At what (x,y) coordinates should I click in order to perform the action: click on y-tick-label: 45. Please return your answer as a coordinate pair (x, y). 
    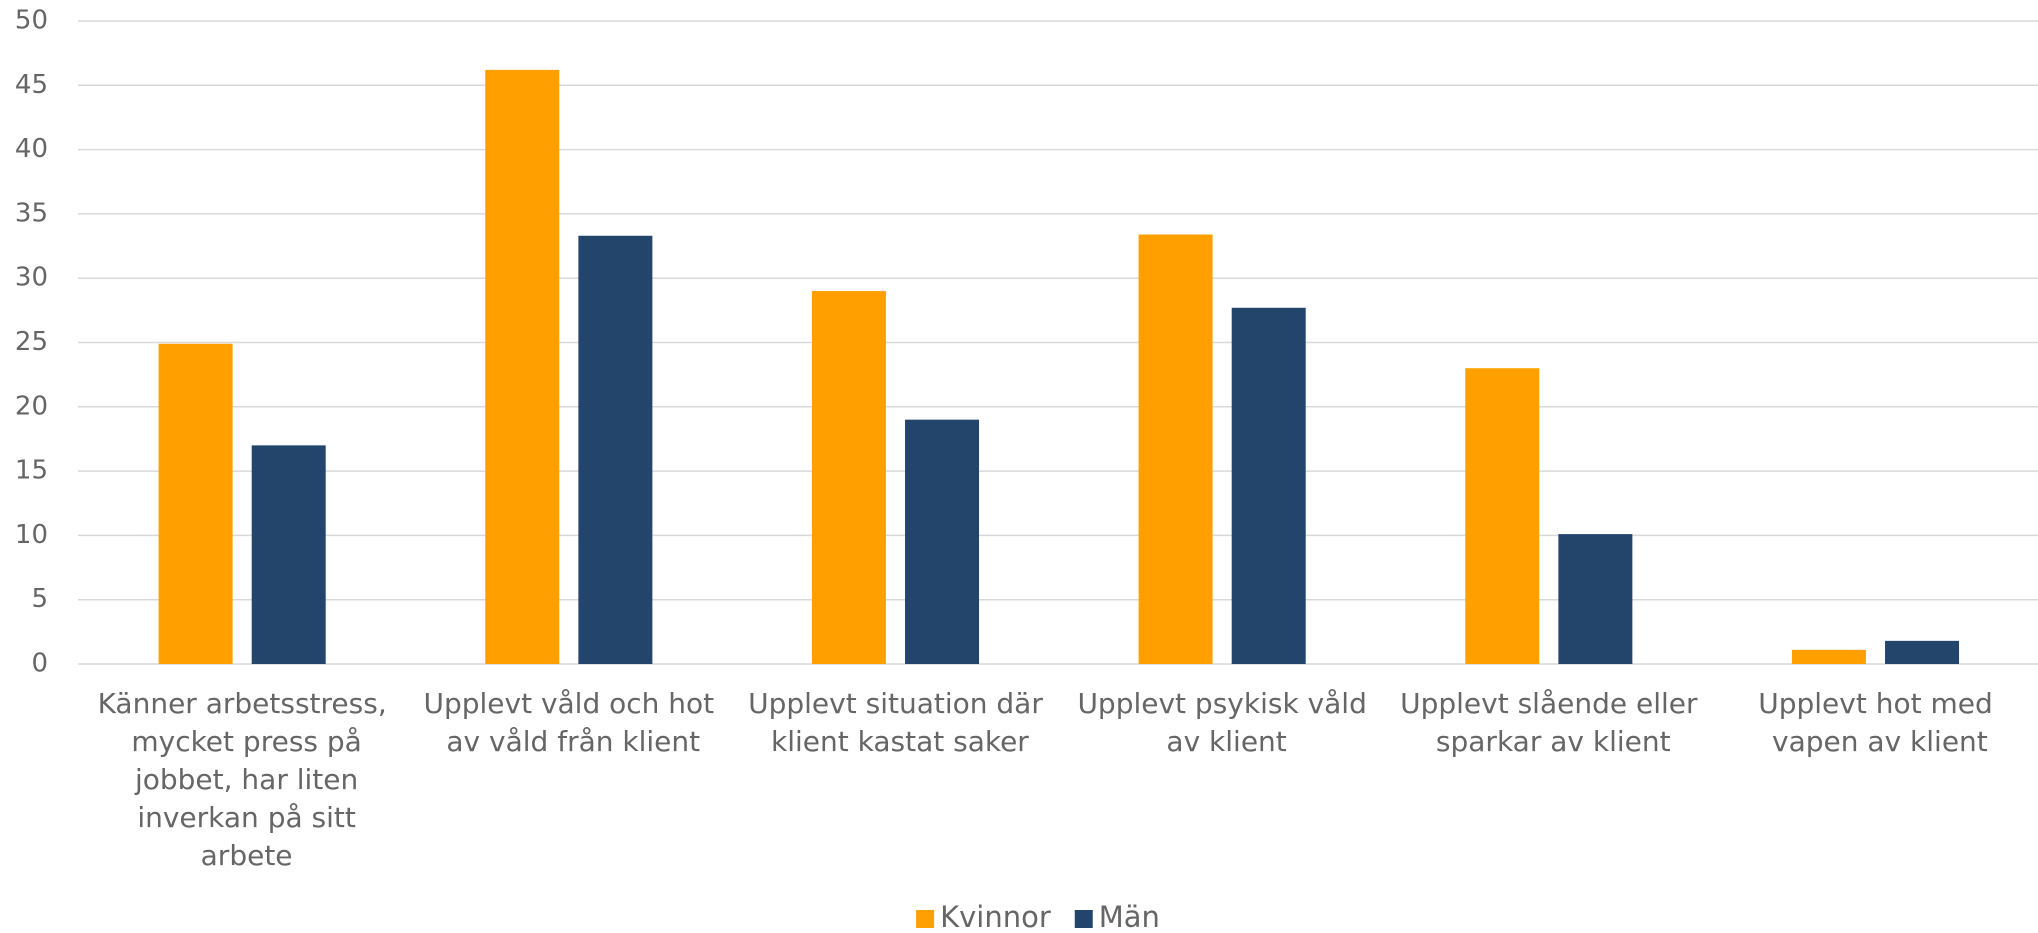
    Looking at the image, I should click on (31, 85).